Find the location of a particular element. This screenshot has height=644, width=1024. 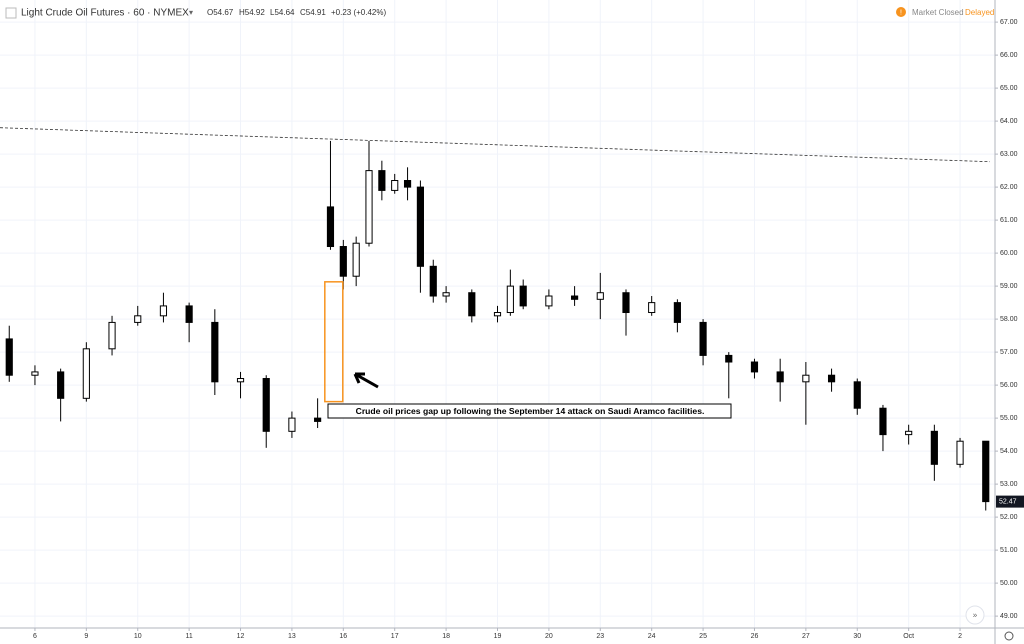

symbol-icon is located at coordinates (11, 13).